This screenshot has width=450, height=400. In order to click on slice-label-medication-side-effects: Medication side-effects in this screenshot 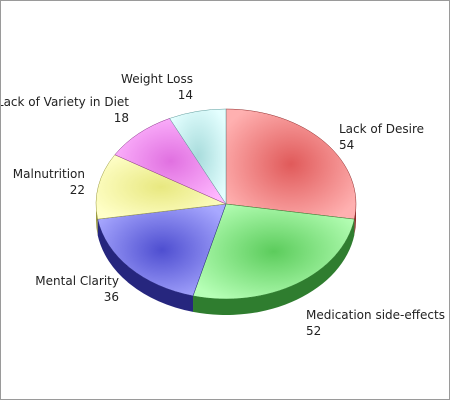, I will do `click(375, 315)`.